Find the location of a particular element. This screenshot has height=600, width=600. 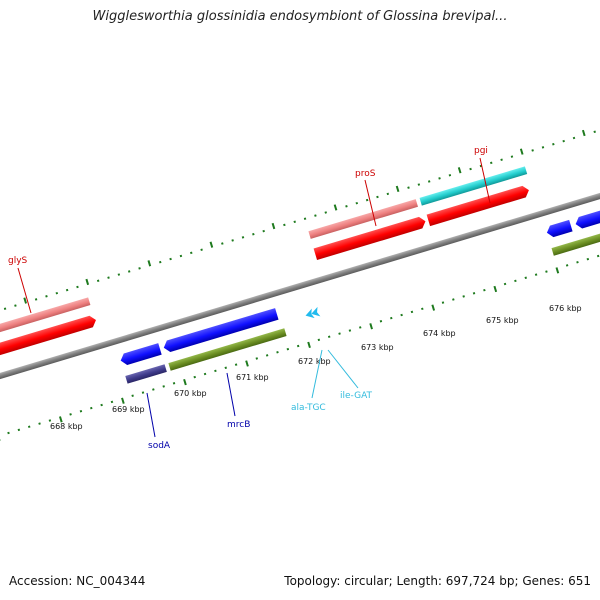

tick-label: 672 kbp is located at coordinates (314, 361).